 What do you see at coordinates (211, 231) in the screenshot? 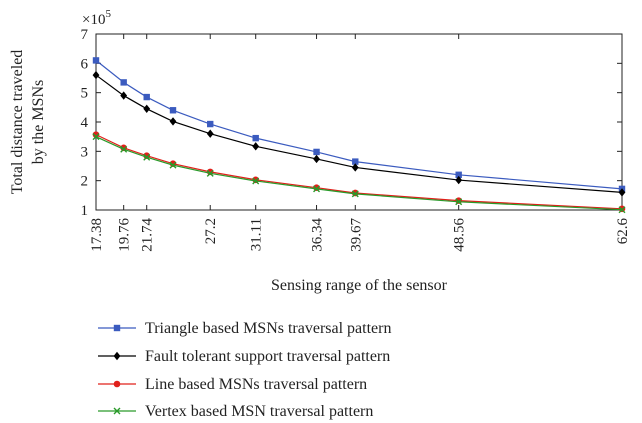
I see `x-tick-label: 27.2` at bounding box center [211, 231].